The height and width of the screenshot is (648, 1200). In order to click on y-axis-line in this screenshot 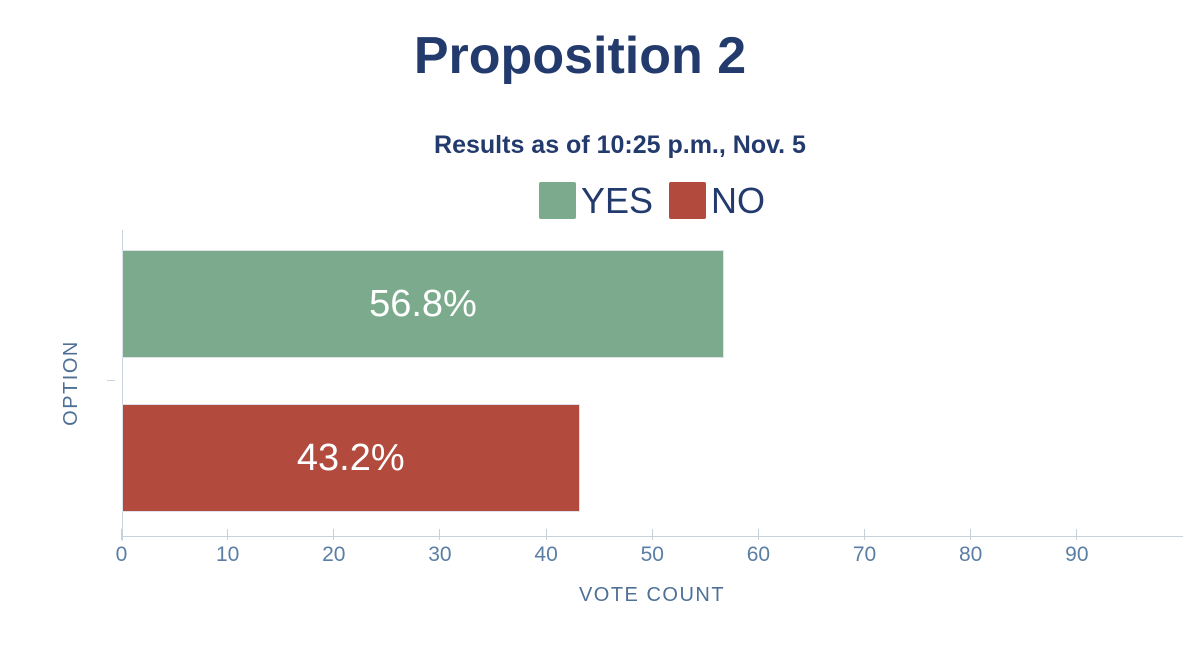, I will do `click(122, 385)`.